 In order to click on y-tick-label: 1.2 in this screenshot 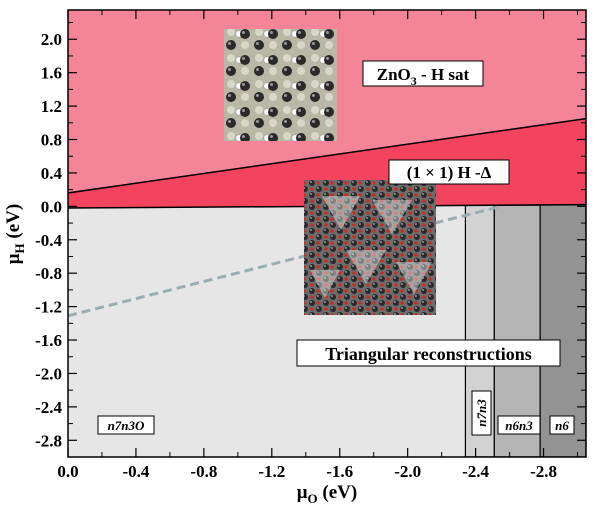, I will do `click(51, 106)`.